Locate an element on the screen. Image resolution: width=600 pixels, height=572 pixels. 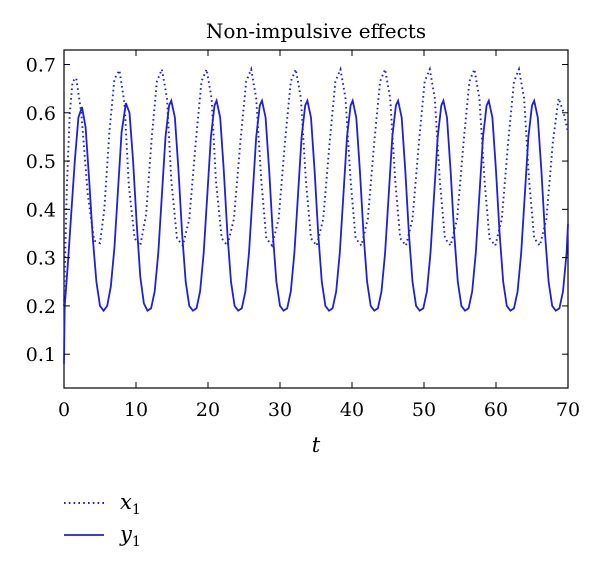
y-tick-label: 0.1 is located at coordinates (41, 355).